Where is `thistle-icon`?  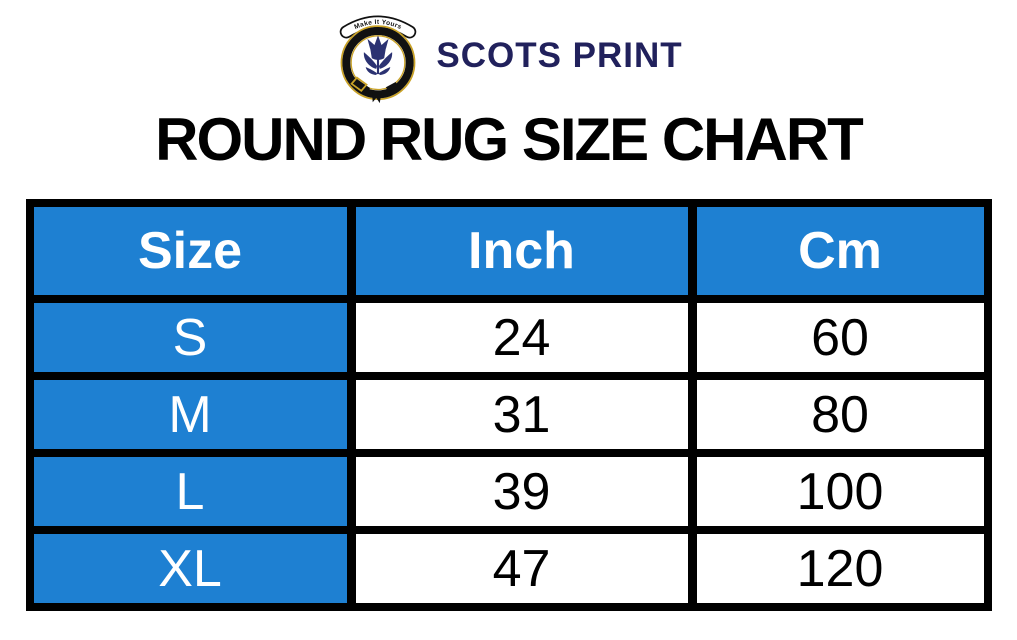 thistle-icon is located at coordinates (378, 54).